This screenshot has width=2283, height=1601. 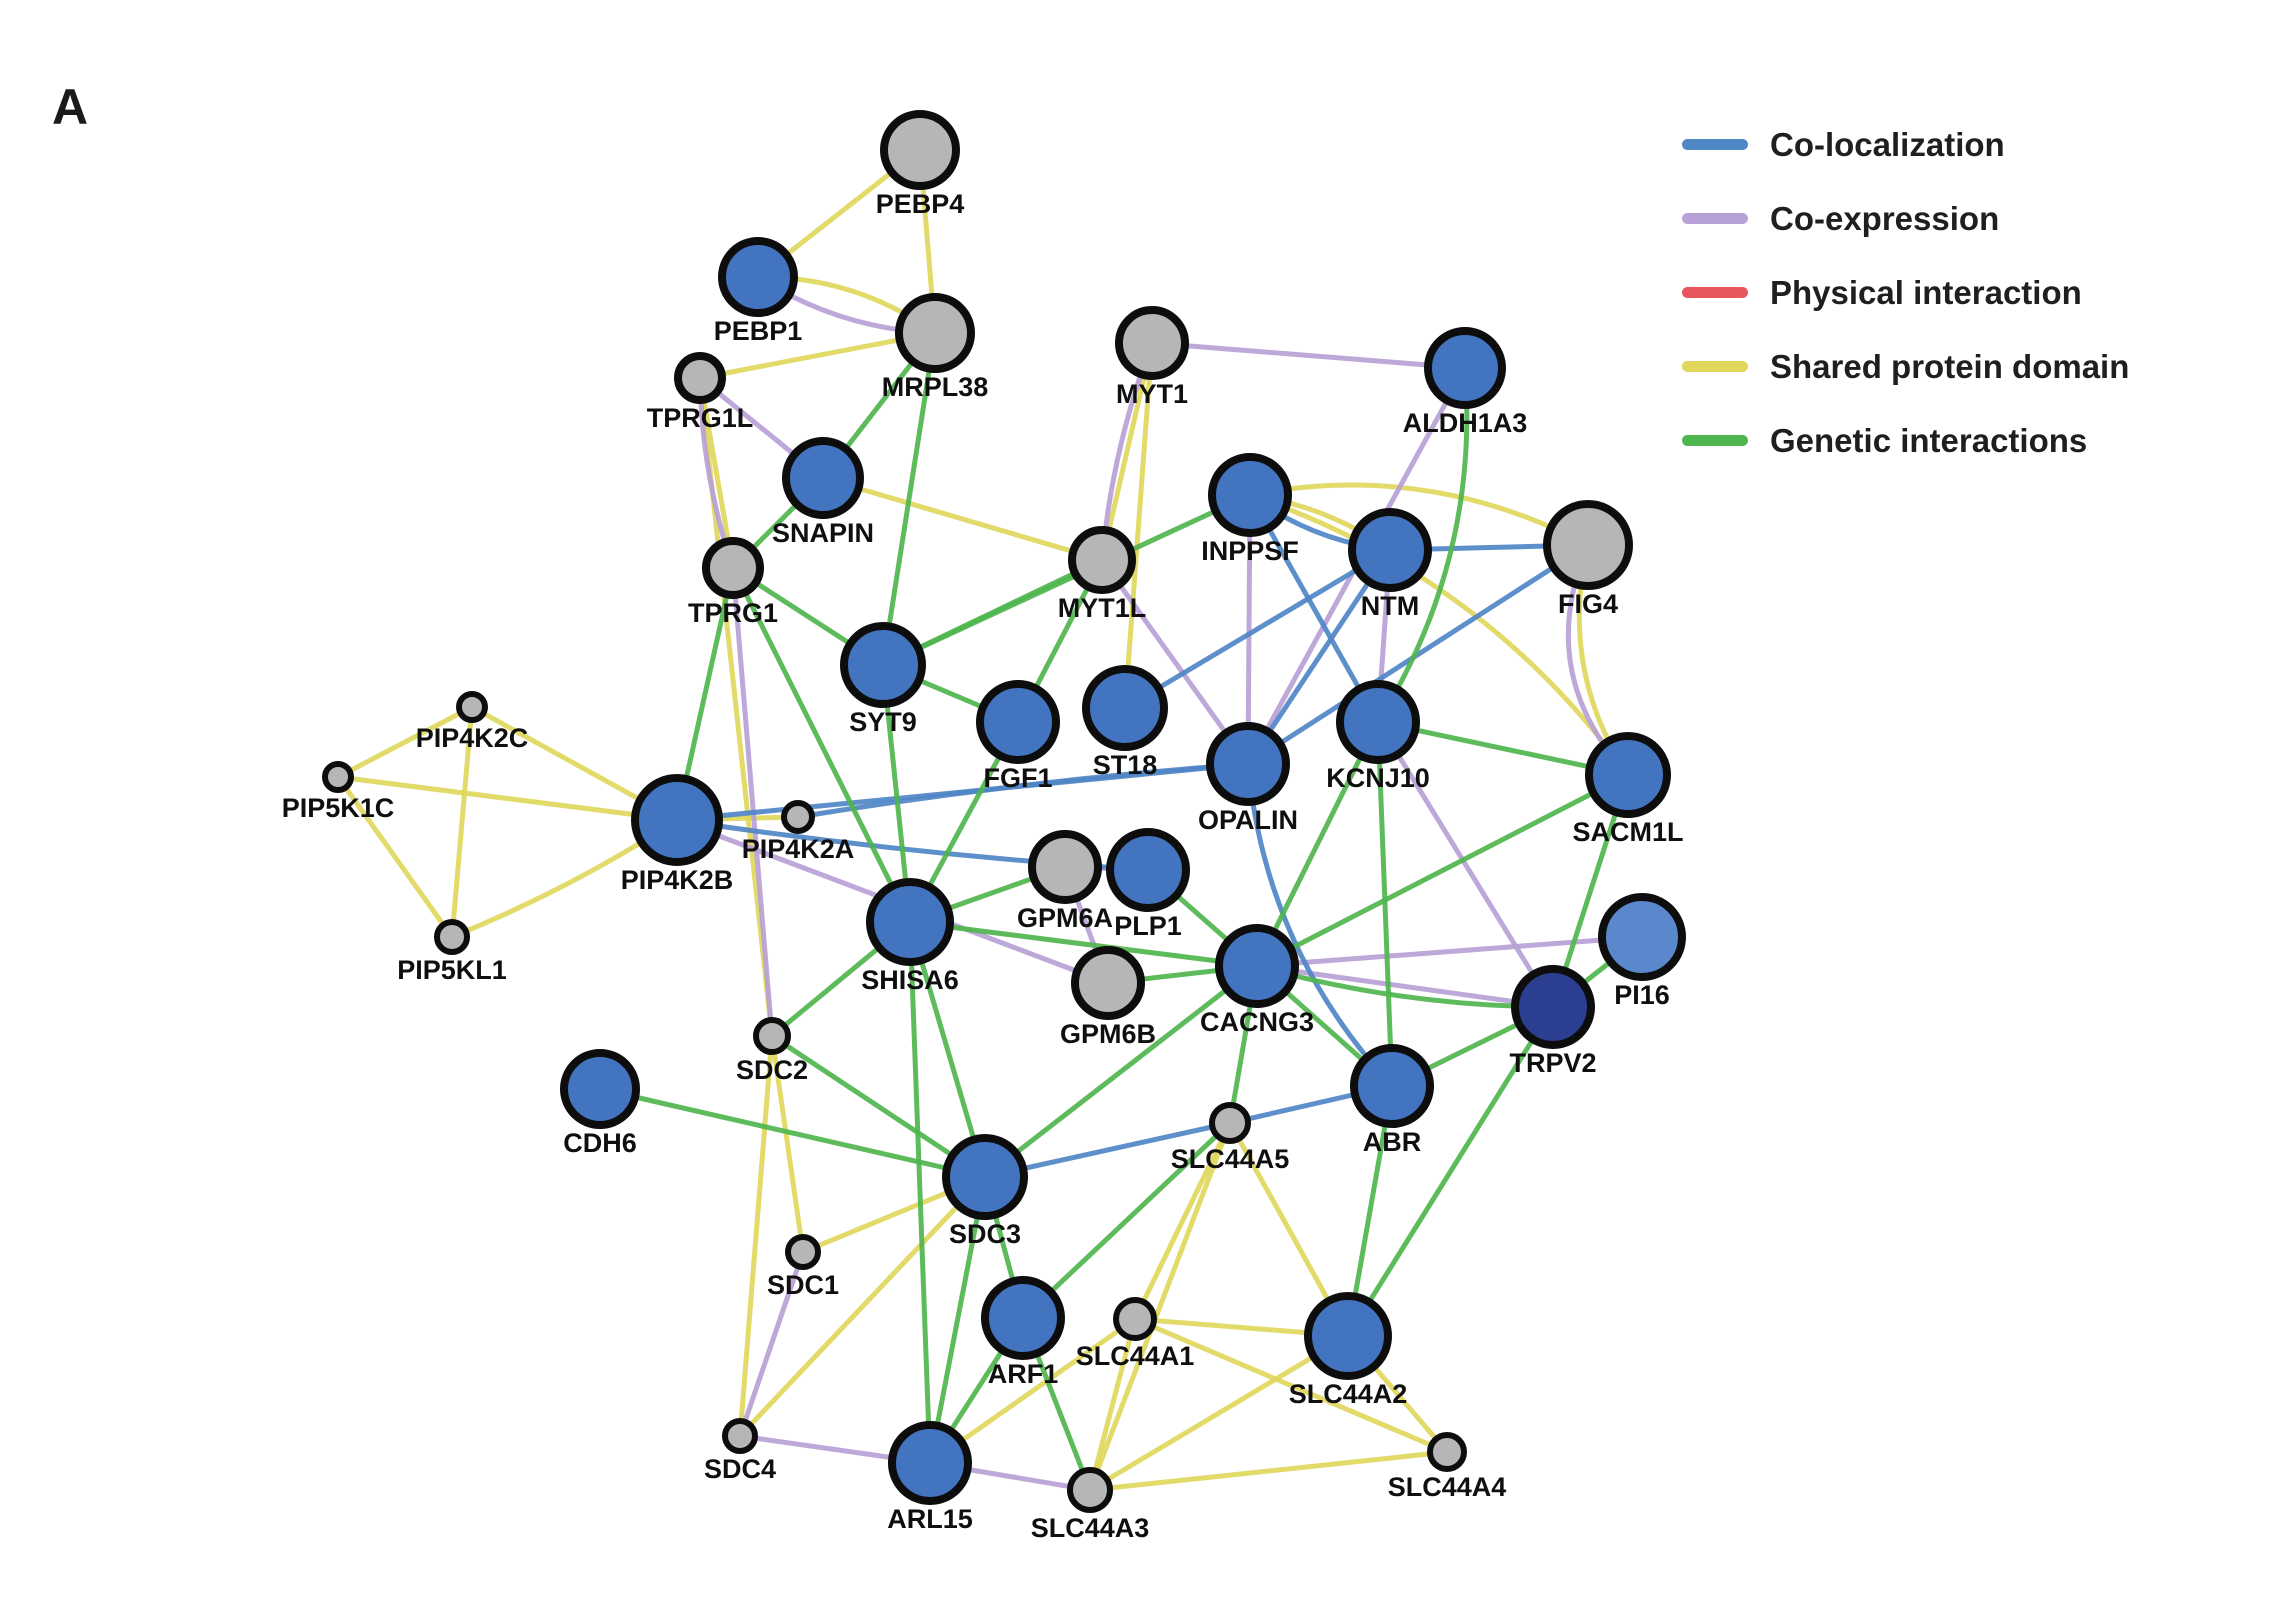 I want to click on label-MRPL38: MRPL38, so click(x=935, y=387).